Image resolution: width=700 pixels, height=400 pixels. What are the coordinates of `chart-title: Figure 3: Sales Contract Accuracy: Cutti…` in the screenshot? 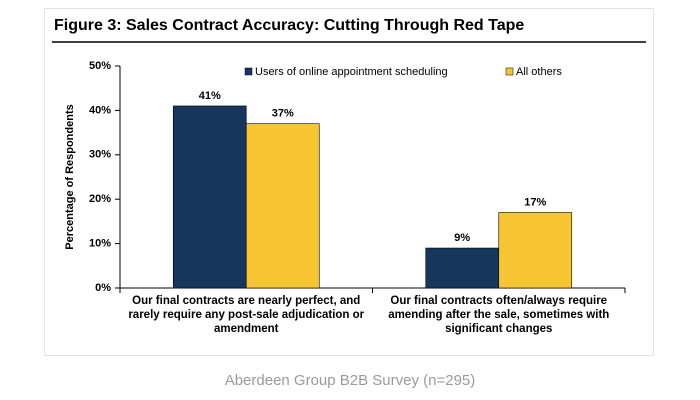 It's located at (289, 25).